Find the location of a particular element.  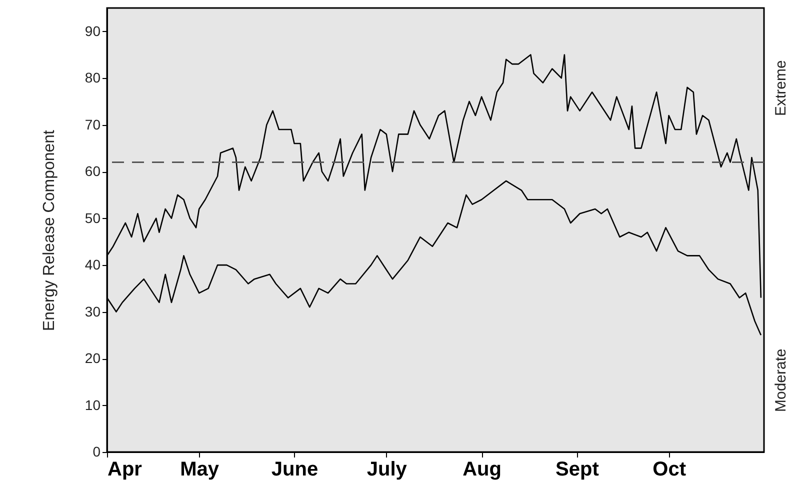

y-tick-label: 0 is located at coordinates (96, 452).